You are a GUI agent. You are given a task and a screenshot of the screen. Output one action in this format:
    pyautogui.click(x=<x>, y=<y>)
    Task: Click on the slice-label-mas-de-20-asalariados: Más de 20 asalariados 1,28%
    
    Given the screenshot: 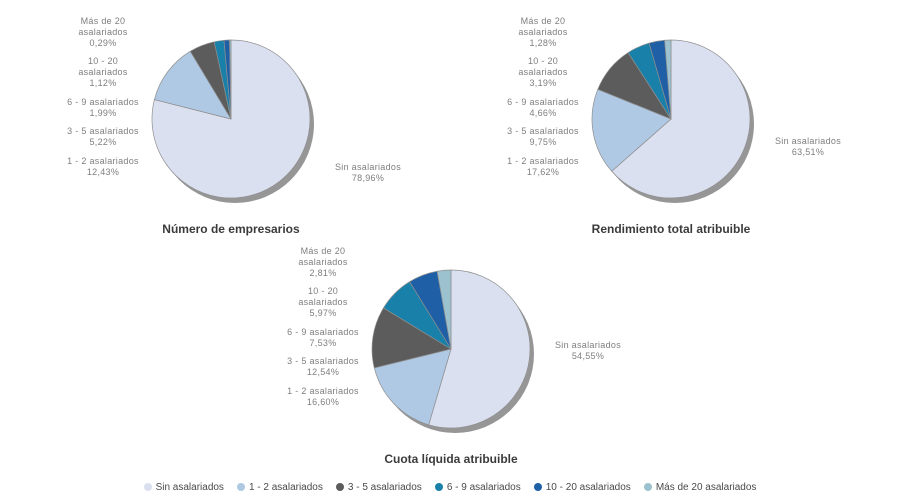 What is the action you would take?
    pyautogui.click(x=543, y=32)
    